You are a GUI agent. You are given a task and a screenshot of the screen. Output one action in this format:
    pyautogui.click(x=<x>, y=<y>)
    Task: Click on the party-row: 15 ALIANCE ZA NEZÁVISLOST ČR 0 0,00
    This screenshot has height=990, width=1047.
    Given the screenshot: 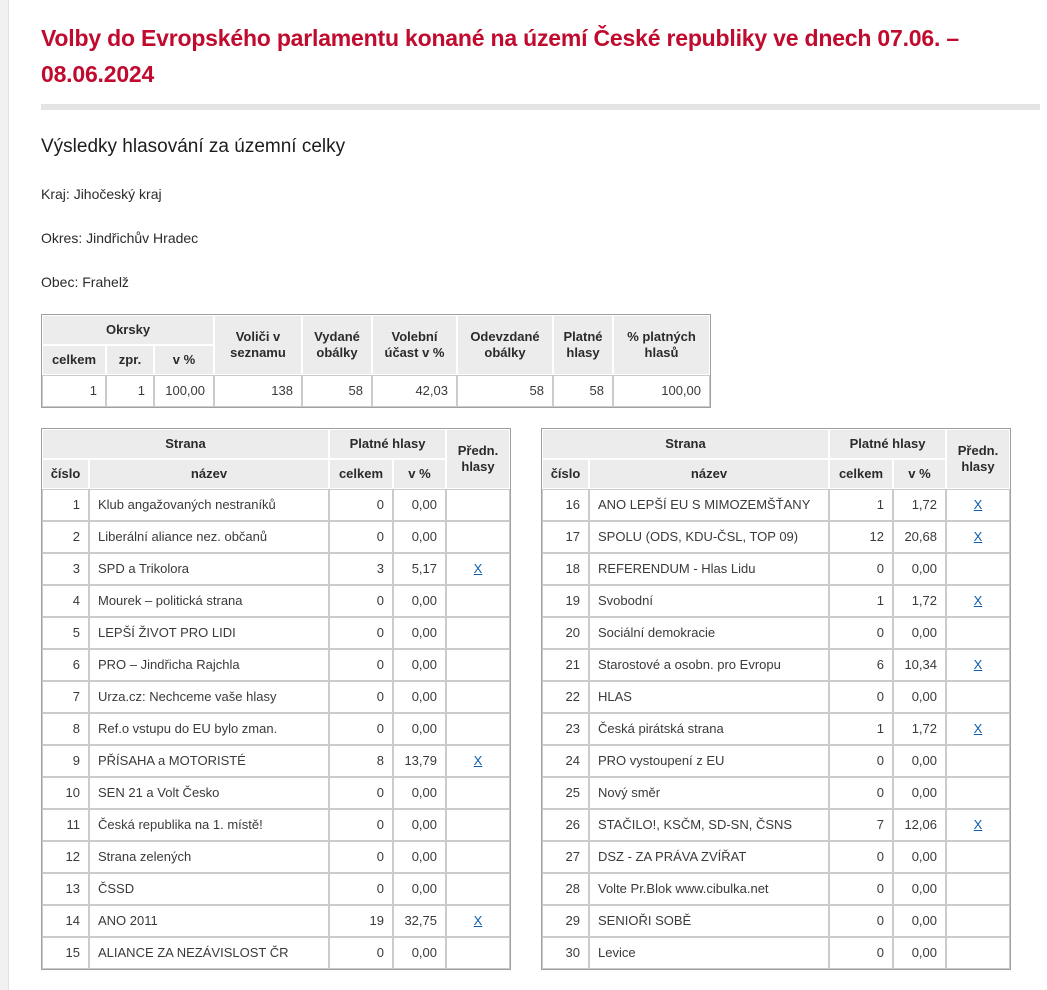 What is the action you would take?
    pyautogui.click(x=276, y=953)
    